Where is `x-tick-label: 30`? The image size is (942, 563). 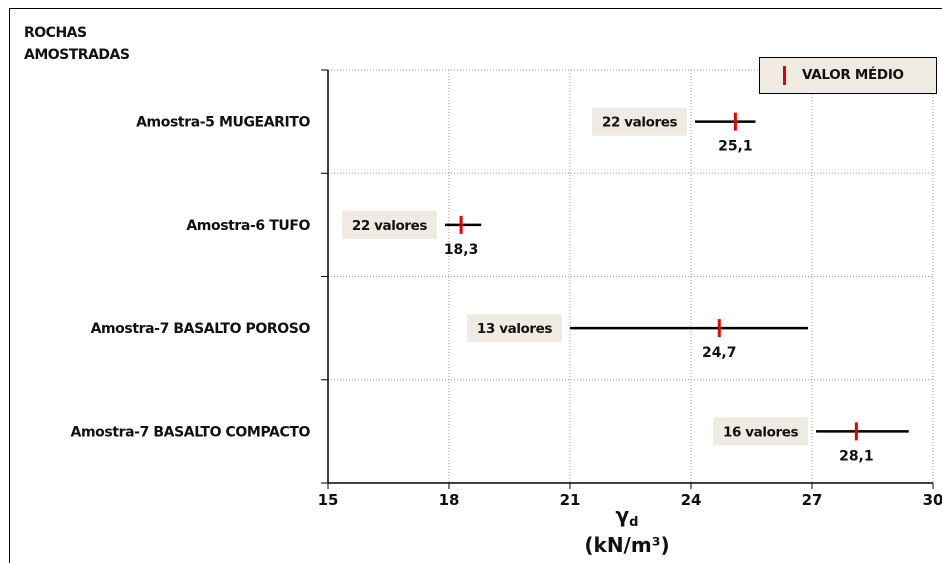 x-tick-label: 30 is located at coordinates (932, 500).